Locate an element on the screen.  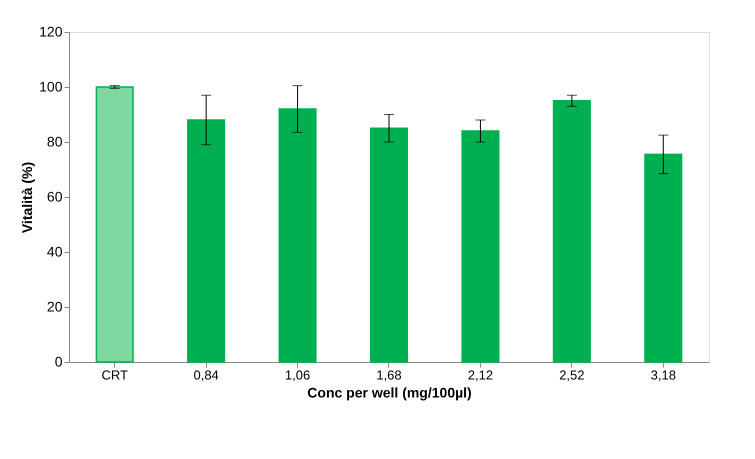
y-tick-label: 20 is located at coordinates (54, 306).